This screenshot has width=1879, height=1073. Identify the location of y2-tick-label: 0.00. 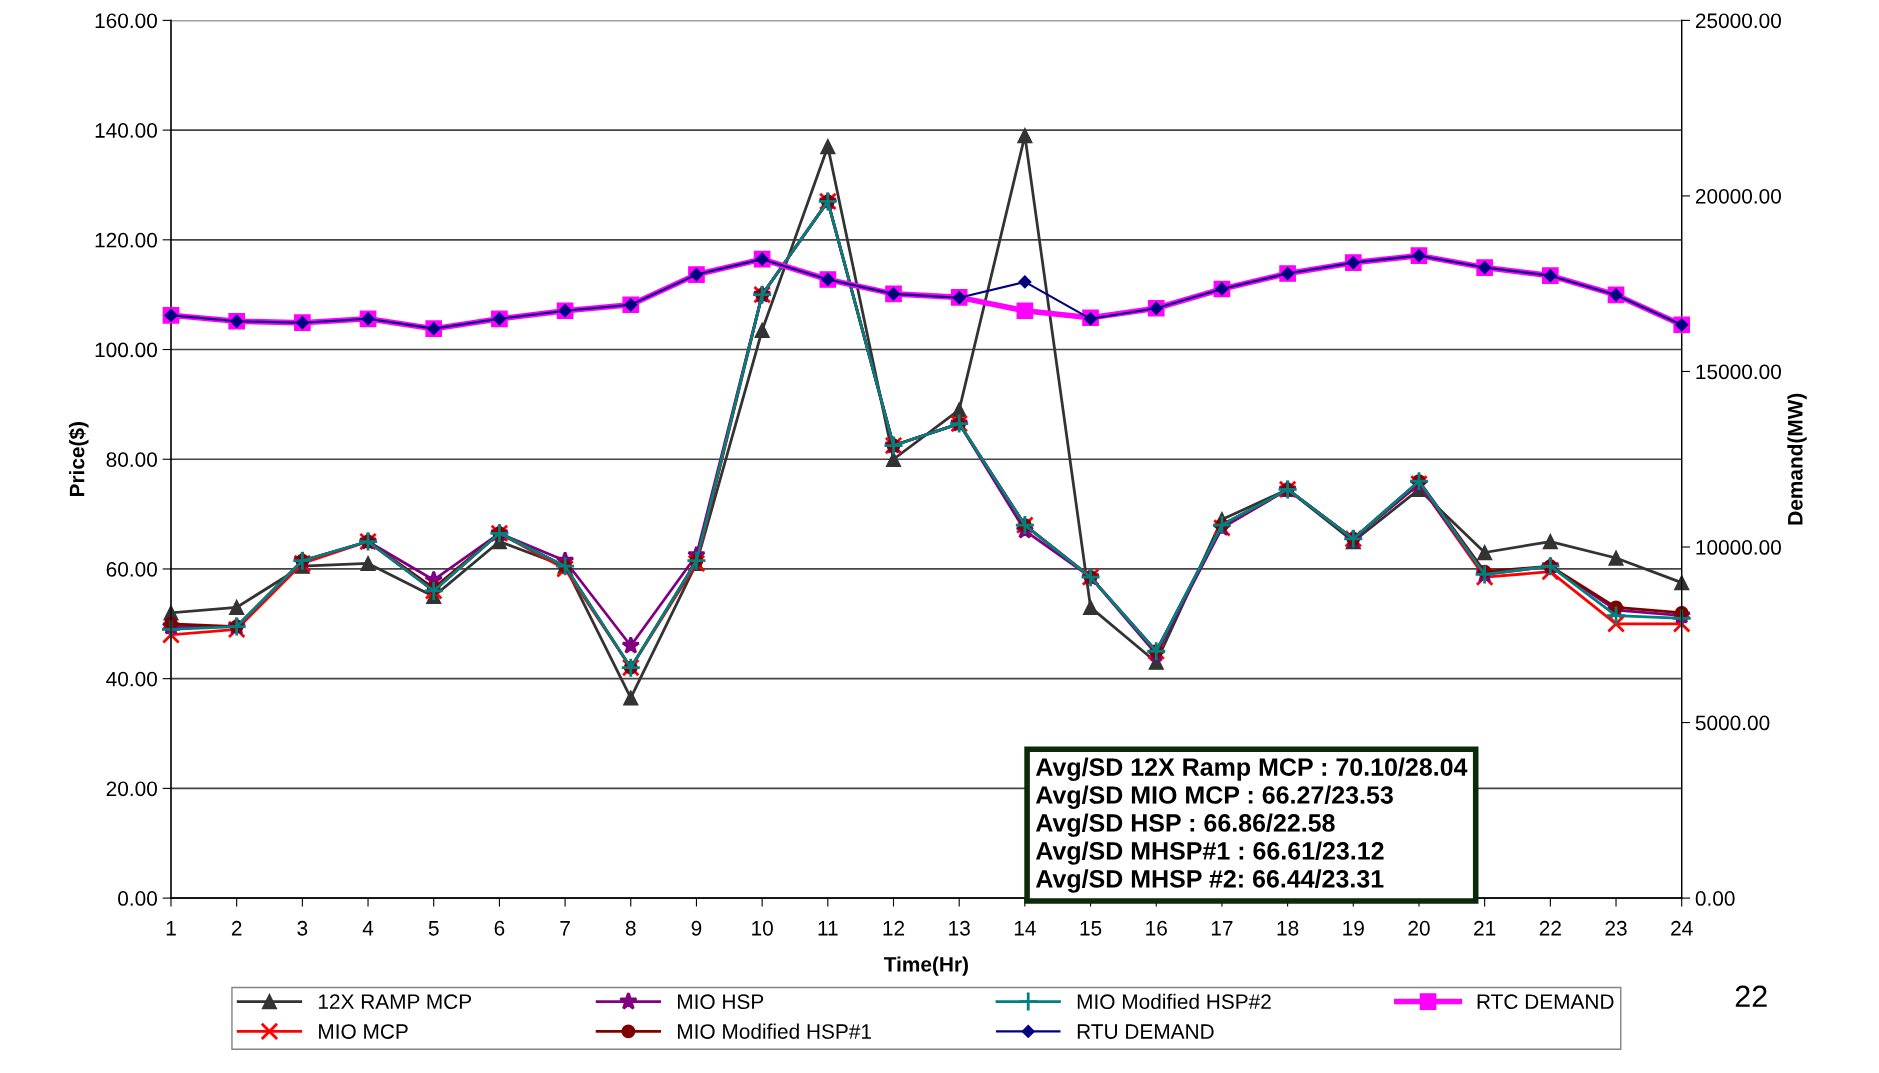
(1715, 898).